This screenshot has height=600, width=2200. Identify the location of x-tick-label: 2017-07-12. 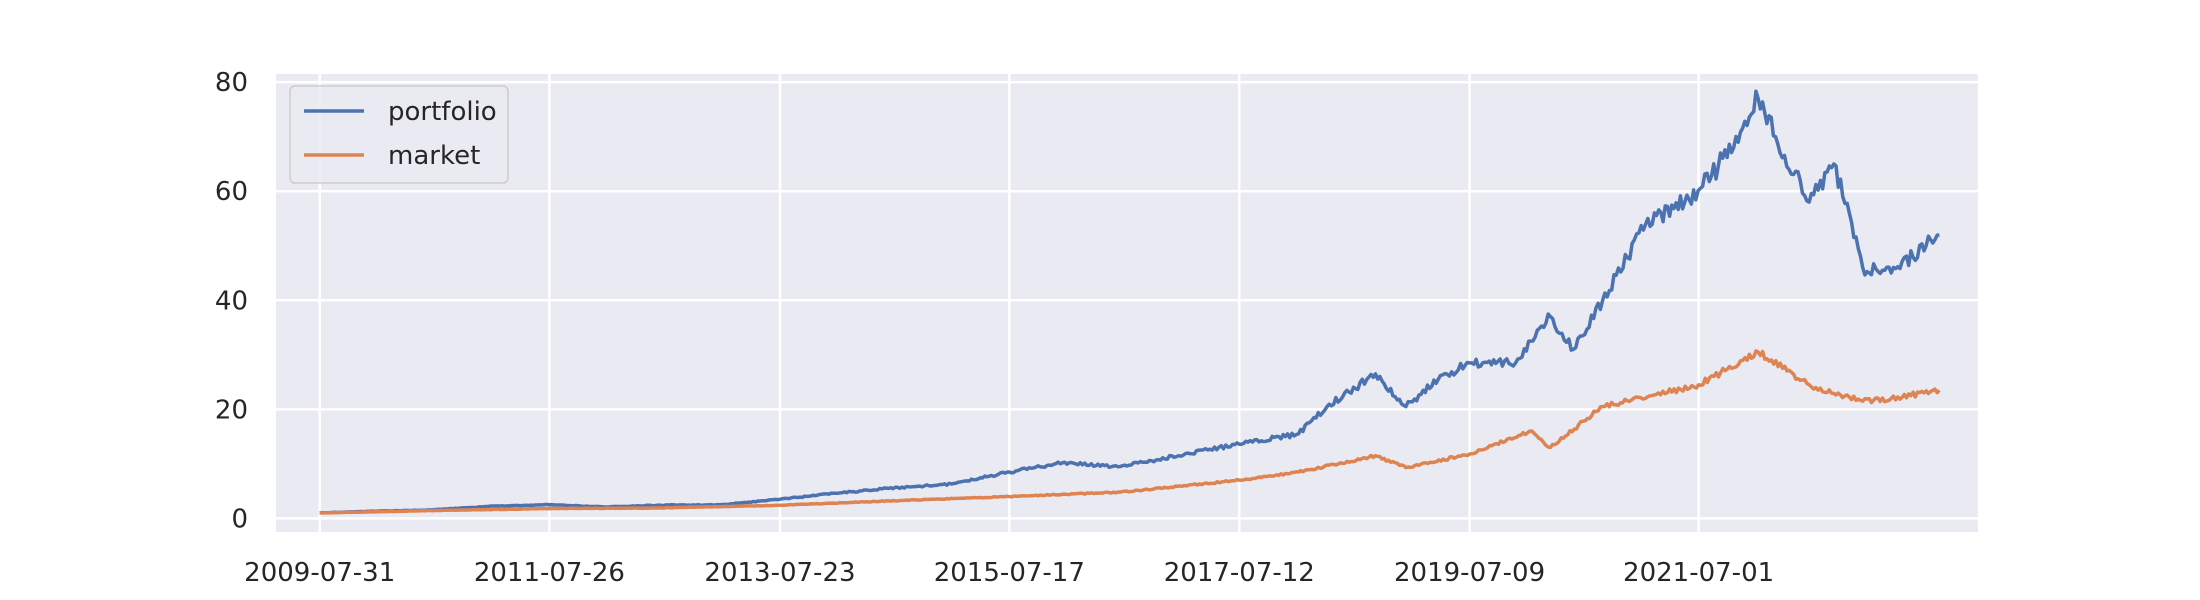
(1239, 573).